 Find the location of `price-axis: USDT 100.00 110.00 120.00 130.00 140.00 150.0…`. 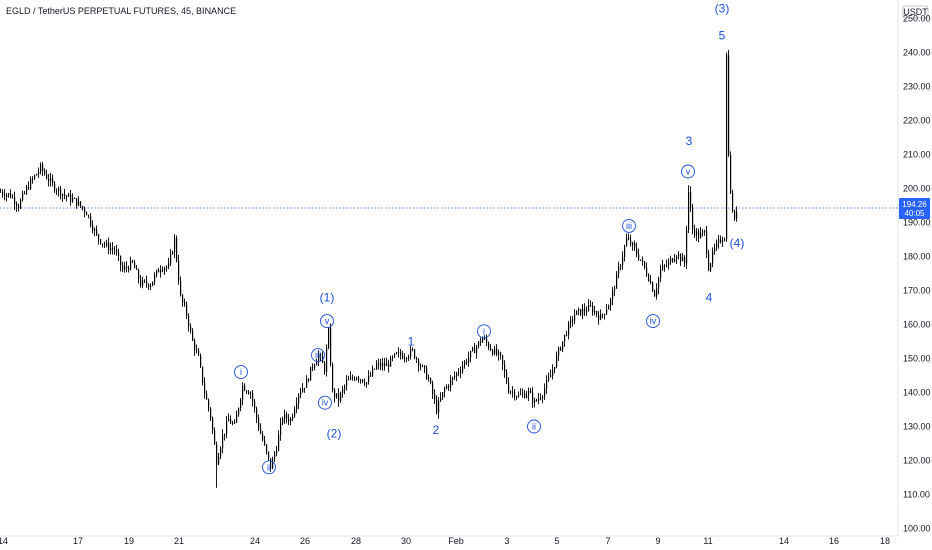

price-axis: USDT 100.00 110.00 120.00 130.00 140.00 150.0… is located at coordinates (914, 268).